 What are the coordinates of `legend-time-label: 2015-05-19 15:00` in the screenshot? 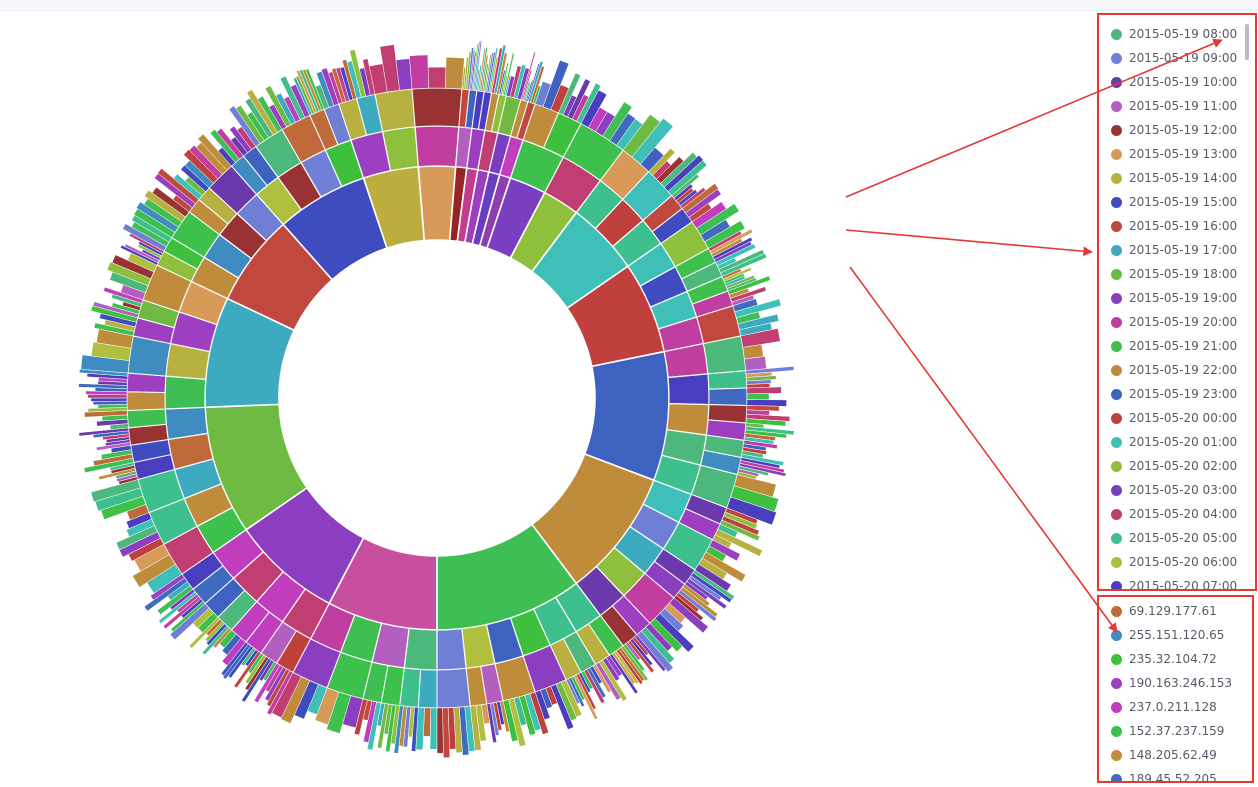 It's located at (1183, 202).